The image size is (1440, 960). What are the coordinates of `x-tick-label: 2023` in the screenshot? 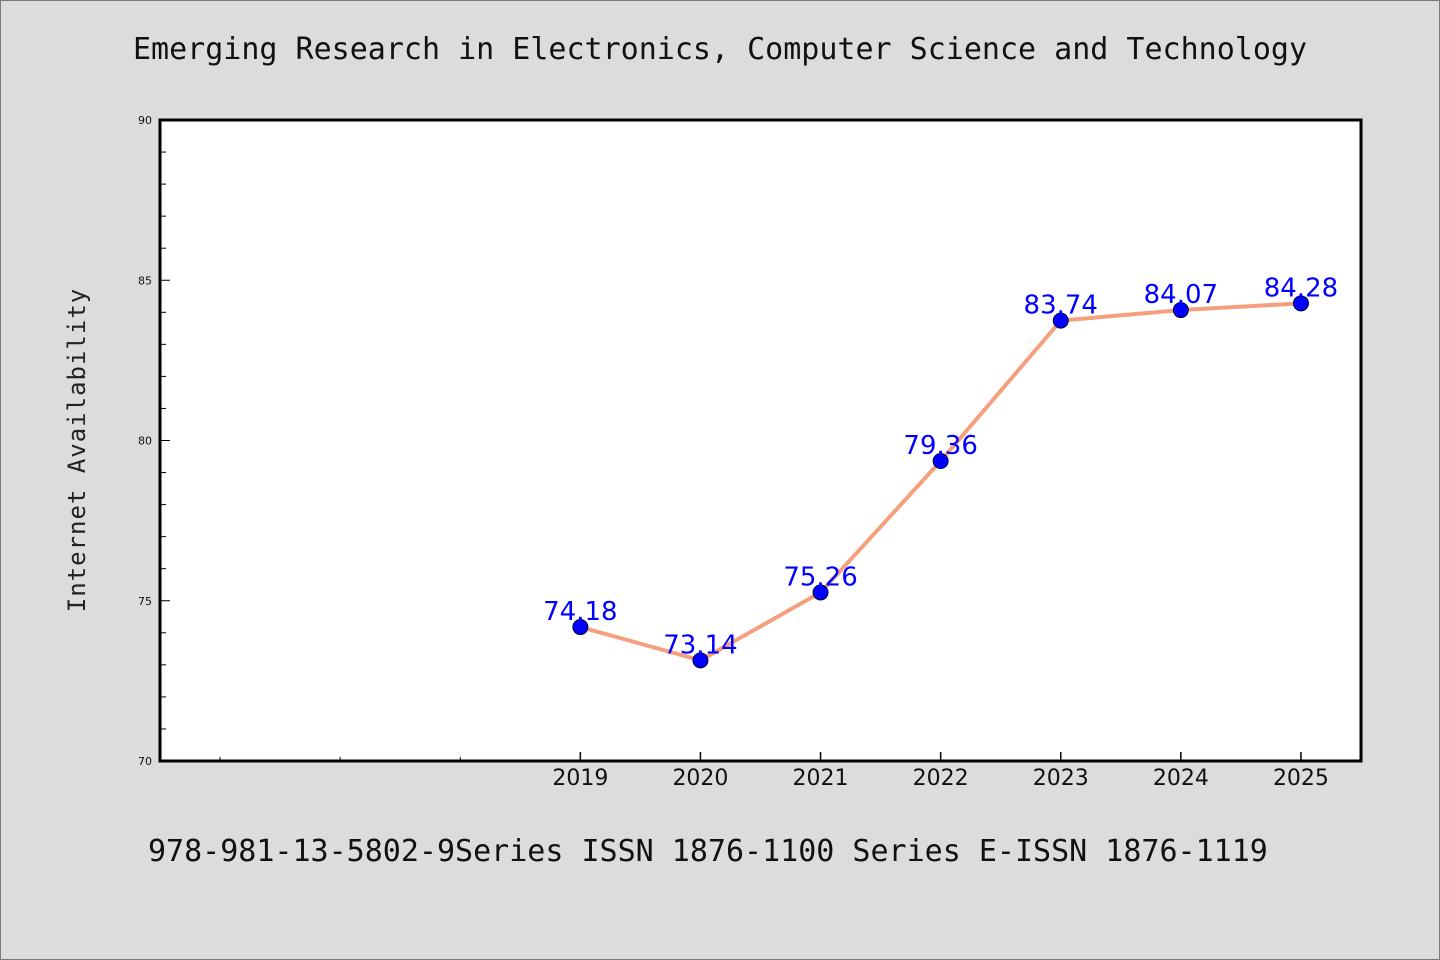 It's located at (1061, 778).